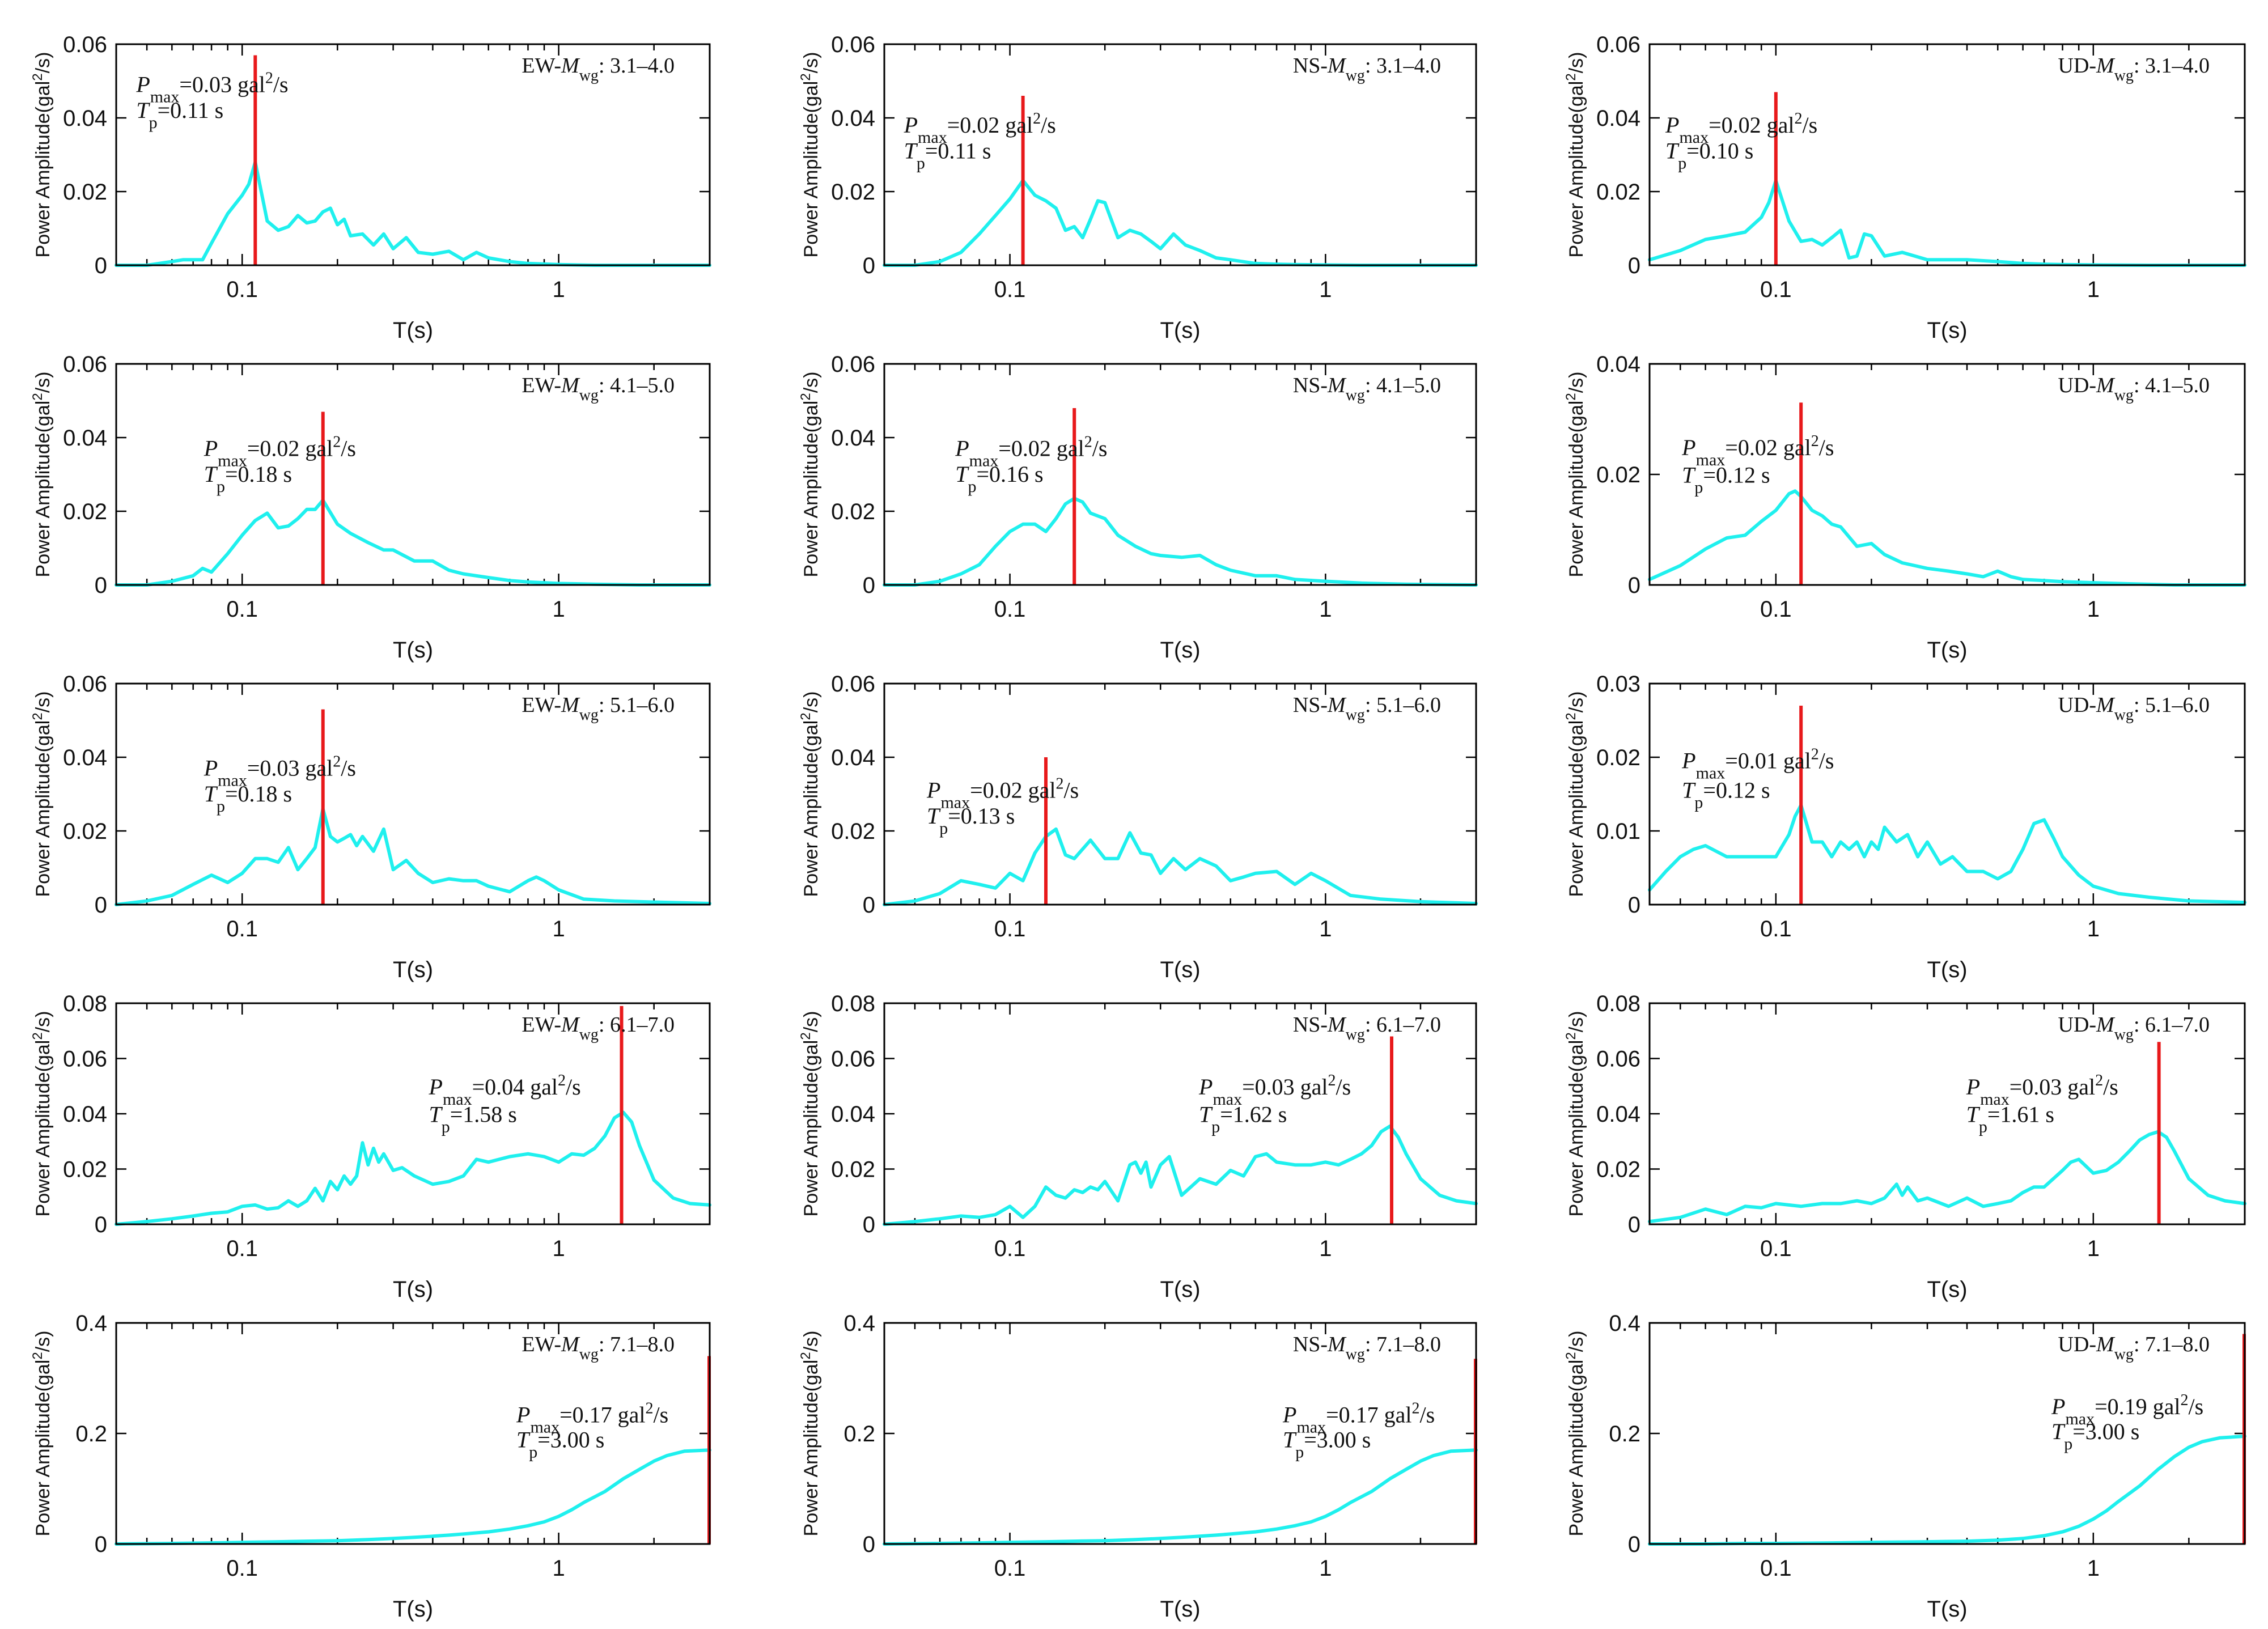 The width and height of the screenshot is (2268, 1629). What do you see at coordinates (1709, 155) in the screenshot?
I see `tp-annotation: Tp=0.10 s` at bounding box center [1709, 155].